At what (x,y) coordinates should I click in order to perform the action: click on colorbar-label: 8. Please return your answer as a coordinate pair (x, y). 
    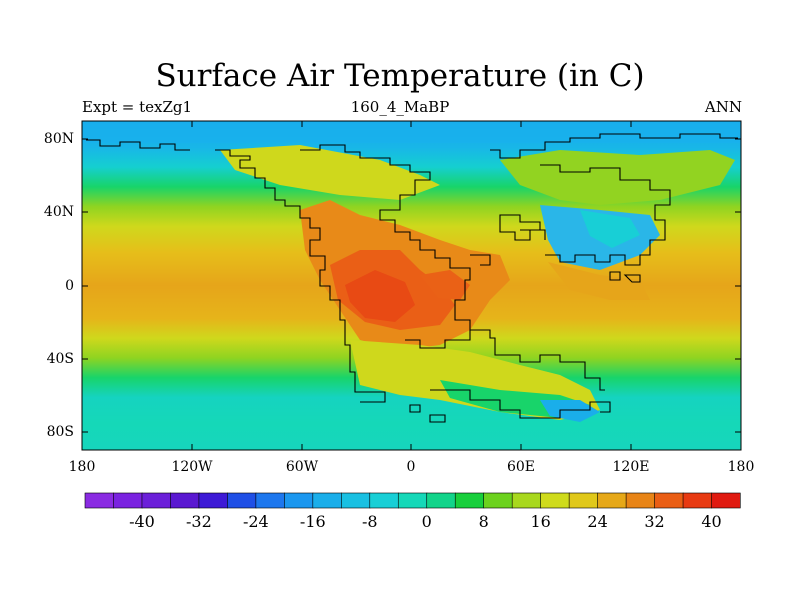
    Looking at the image, I should click on (483, 521).